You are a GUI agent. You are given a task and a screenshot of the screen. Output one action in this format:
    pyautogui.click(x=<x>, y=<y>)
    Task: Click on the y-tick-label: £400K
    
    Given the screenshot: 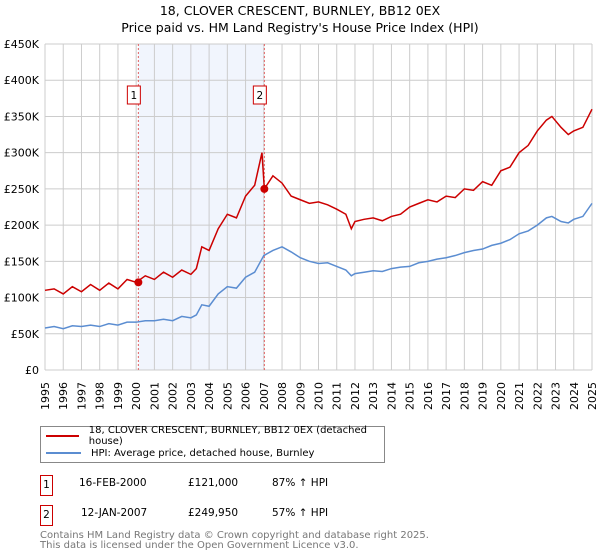 What is the action you would take?
    pyautogui.click(x=22, y=80)
    